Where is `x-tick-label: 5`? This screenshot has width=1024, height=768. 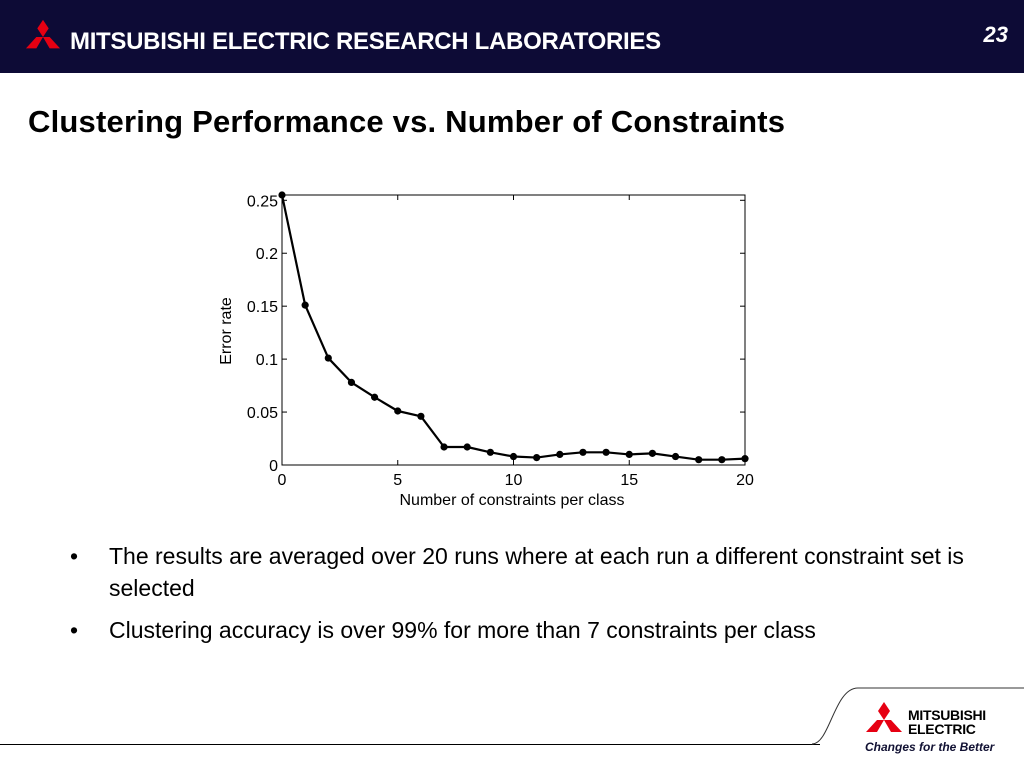 x-tick-label: 5 is located at coordinates (397, 480).